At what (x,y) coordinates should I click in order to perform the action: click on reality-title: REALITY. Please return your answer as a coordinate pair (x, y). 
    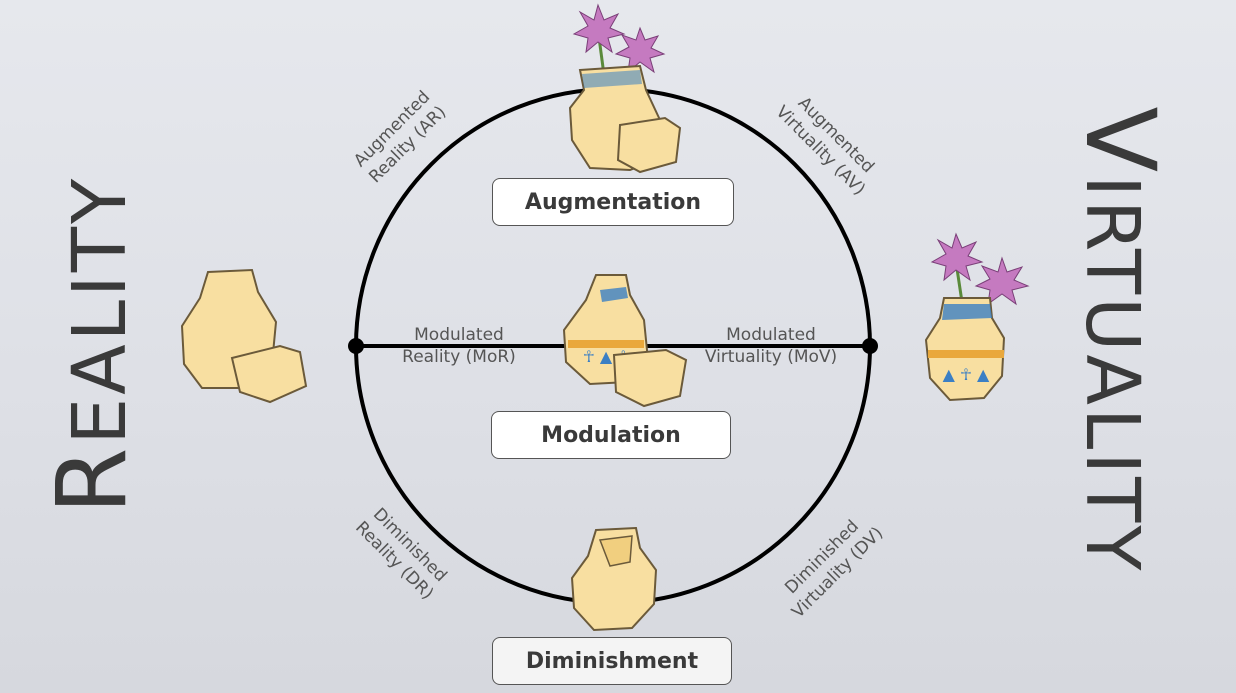
    Looking at the image, I should click on (92, 345).